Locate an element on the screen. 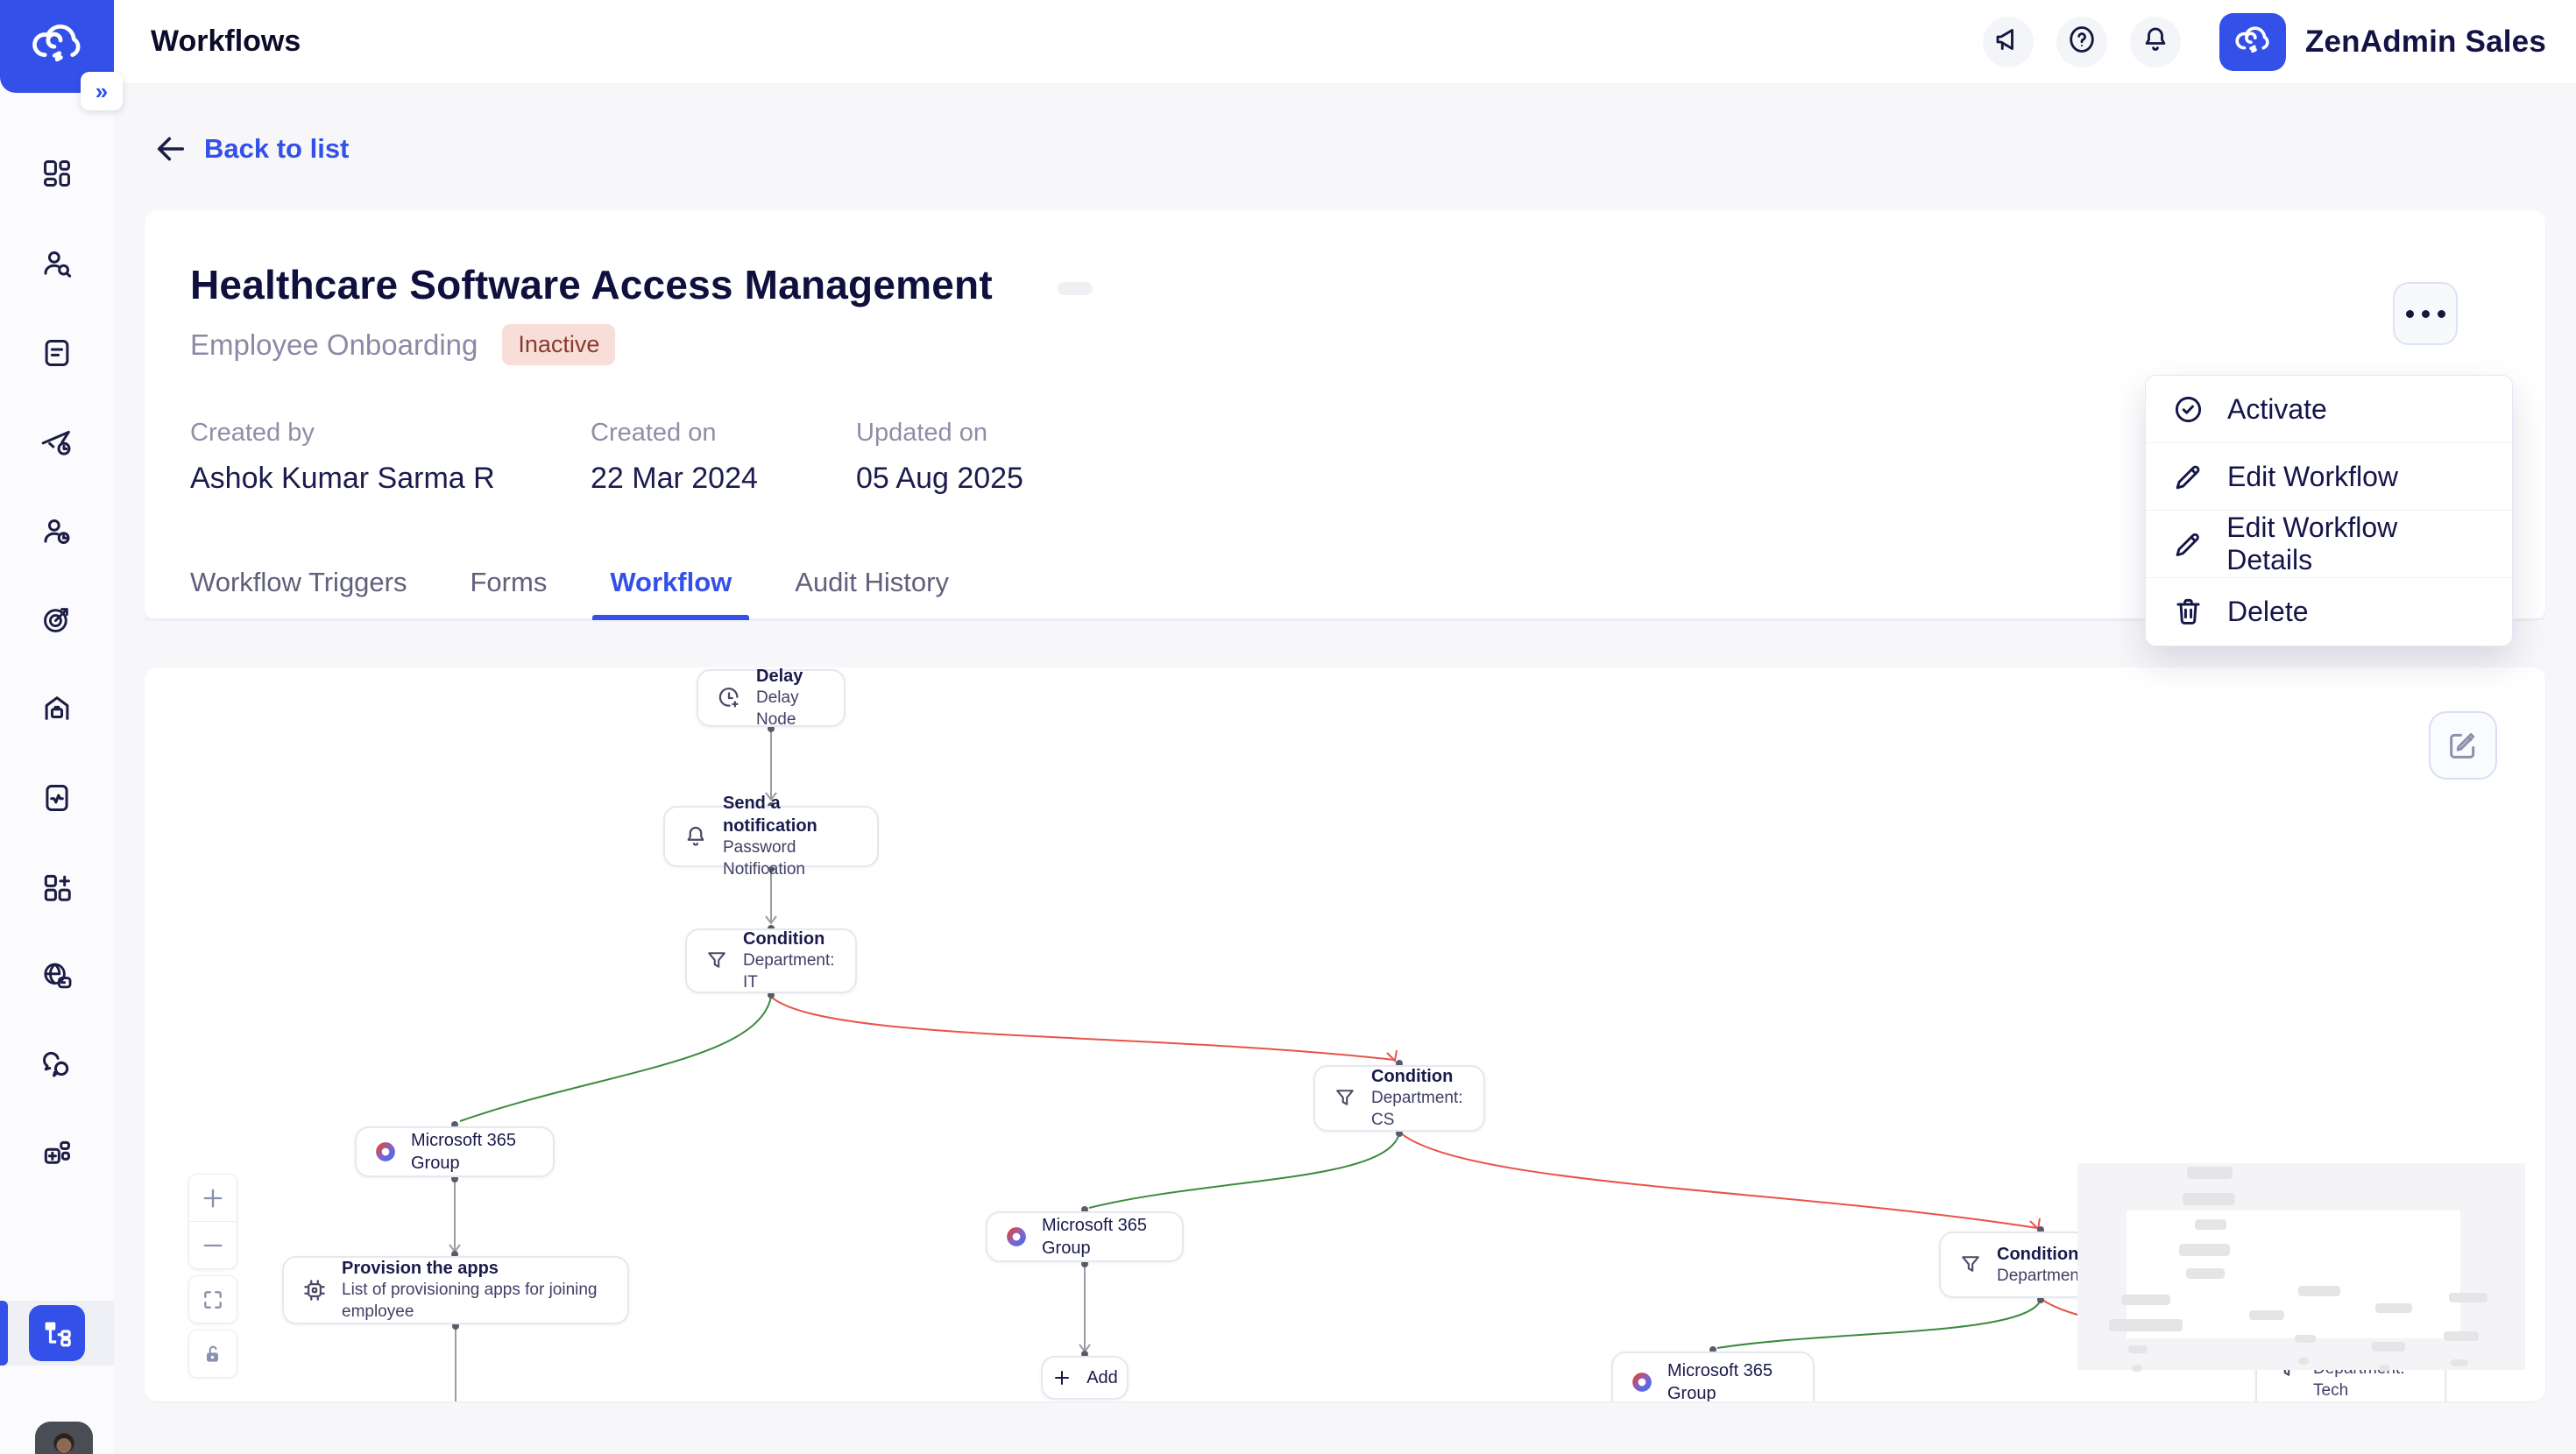  sidebar-item-travel is located at coordinates (57, 442).